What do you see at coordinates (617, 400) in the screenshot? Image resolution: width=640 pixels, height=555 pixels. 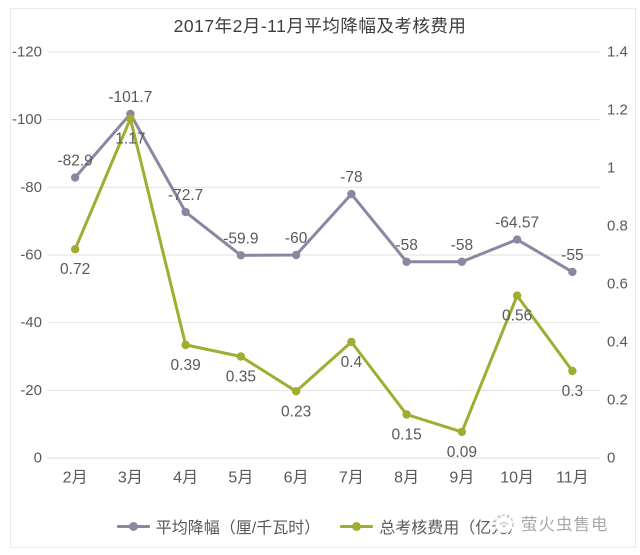 I see `right-axis-tick-label: 0.2` at bounding box center [617, 400].